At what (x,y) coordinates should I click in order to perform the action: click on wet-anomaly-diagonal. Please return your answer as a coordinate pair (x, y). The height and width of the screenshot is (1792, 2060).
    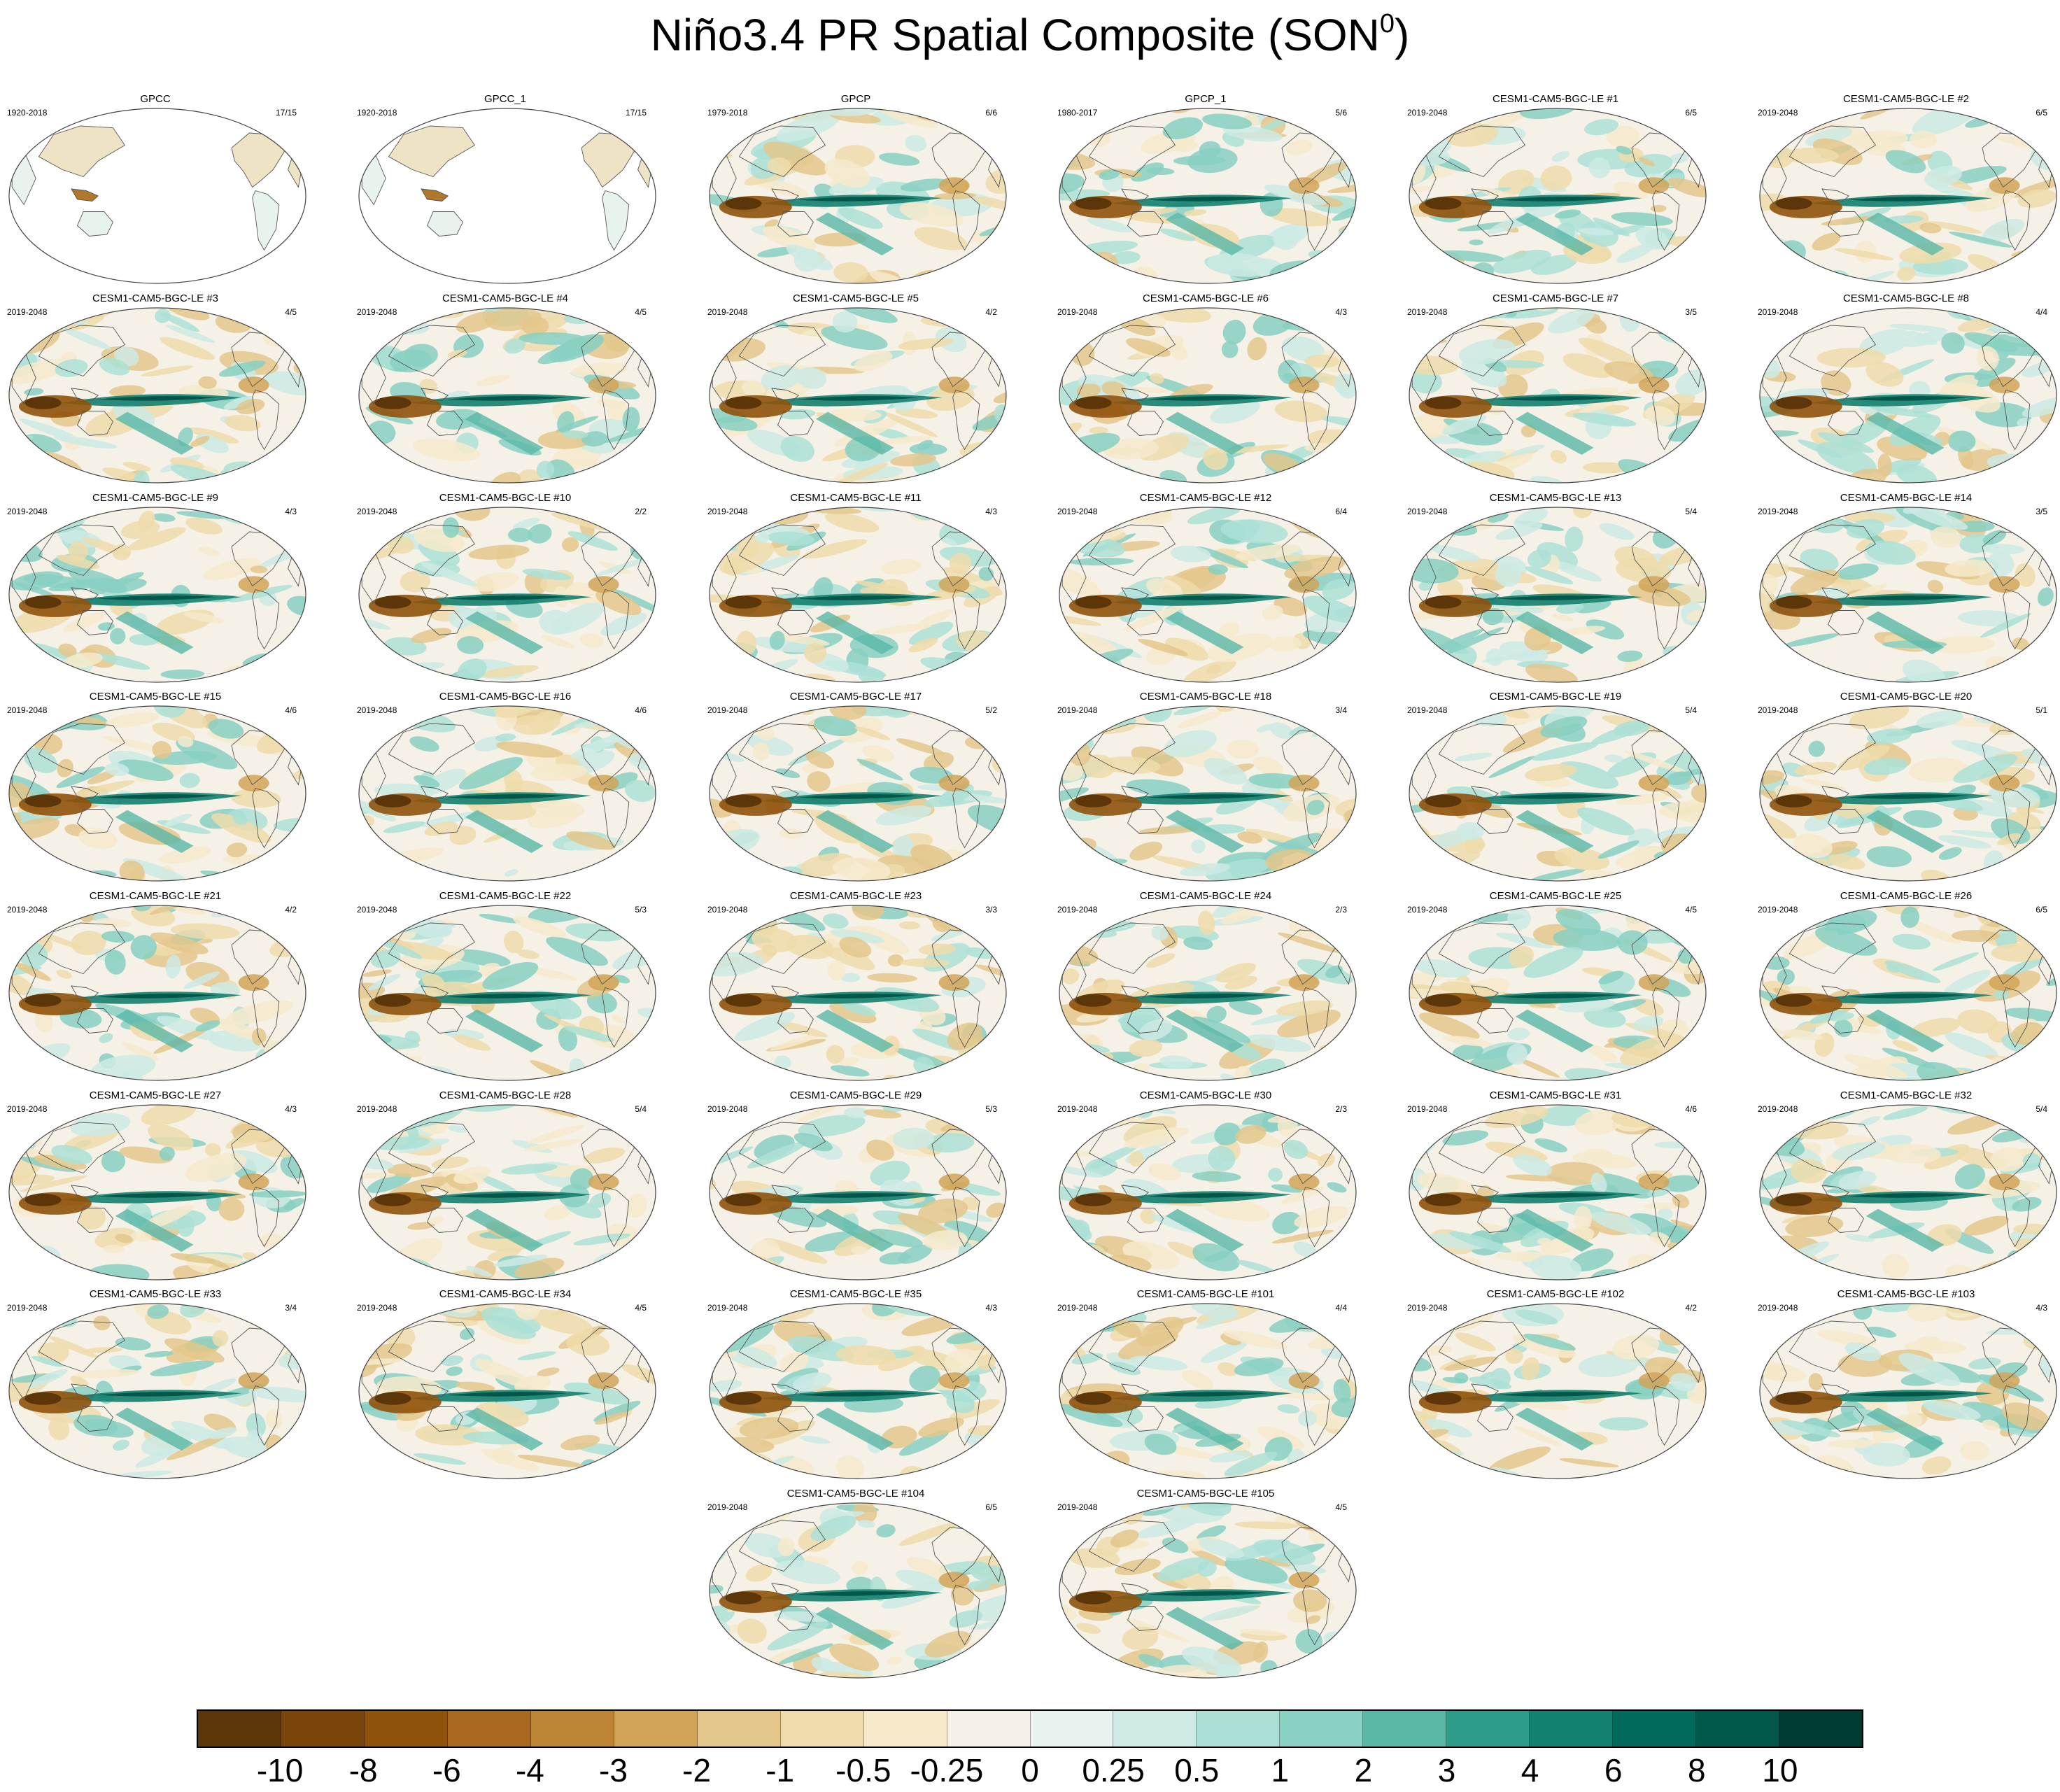
    Looking at the image, I should click on (854, 633).